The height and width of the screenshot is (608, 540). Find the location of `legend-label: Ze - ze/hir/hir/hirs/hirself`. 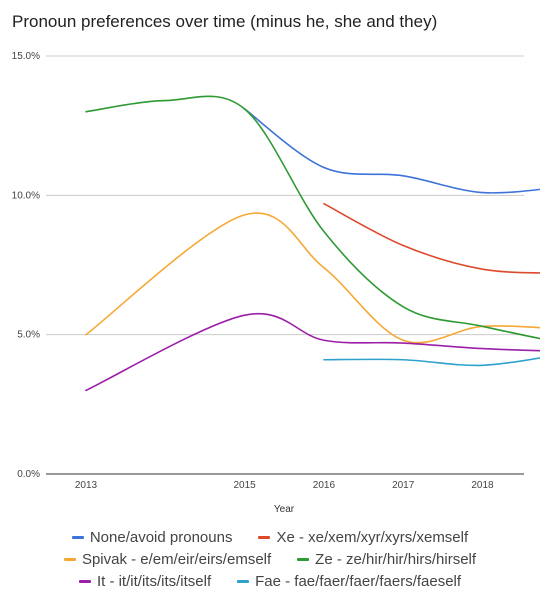

legend-label: Ze - ze/hir/hir/hirs/hirself is located at coordinates (396, 559).